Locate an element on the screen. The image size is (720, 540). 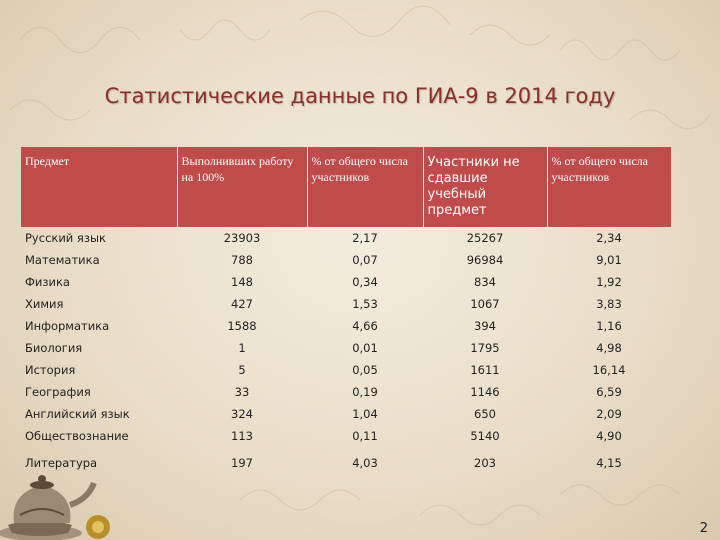
subject-cell: Физика is located at coordinates (47, 282).